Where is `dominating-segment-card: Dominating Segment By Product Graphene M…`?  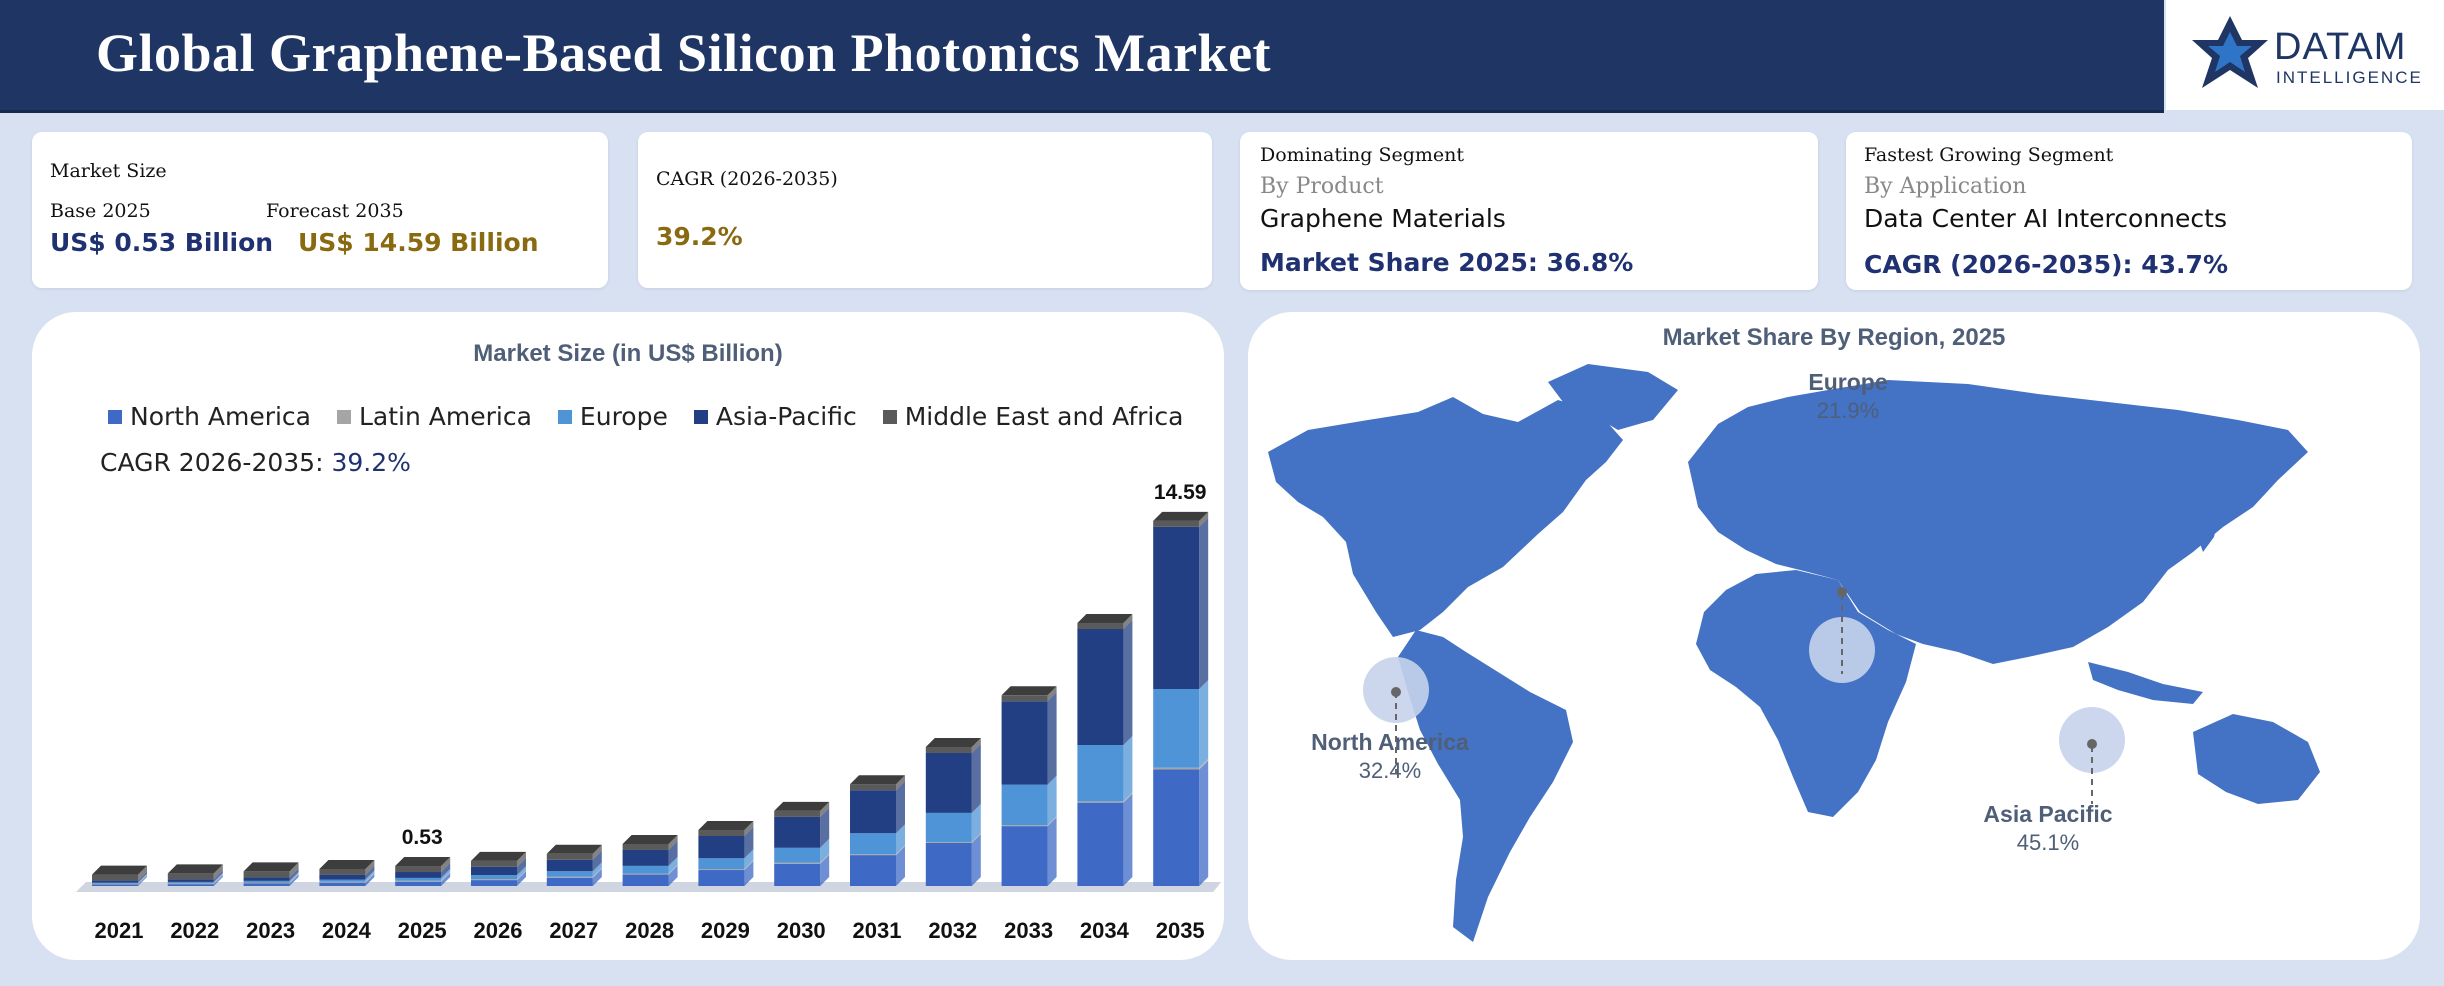
dominating-segment-card: Dominating Segment By Product Graphene M… is located at coordinates (1529, 211).